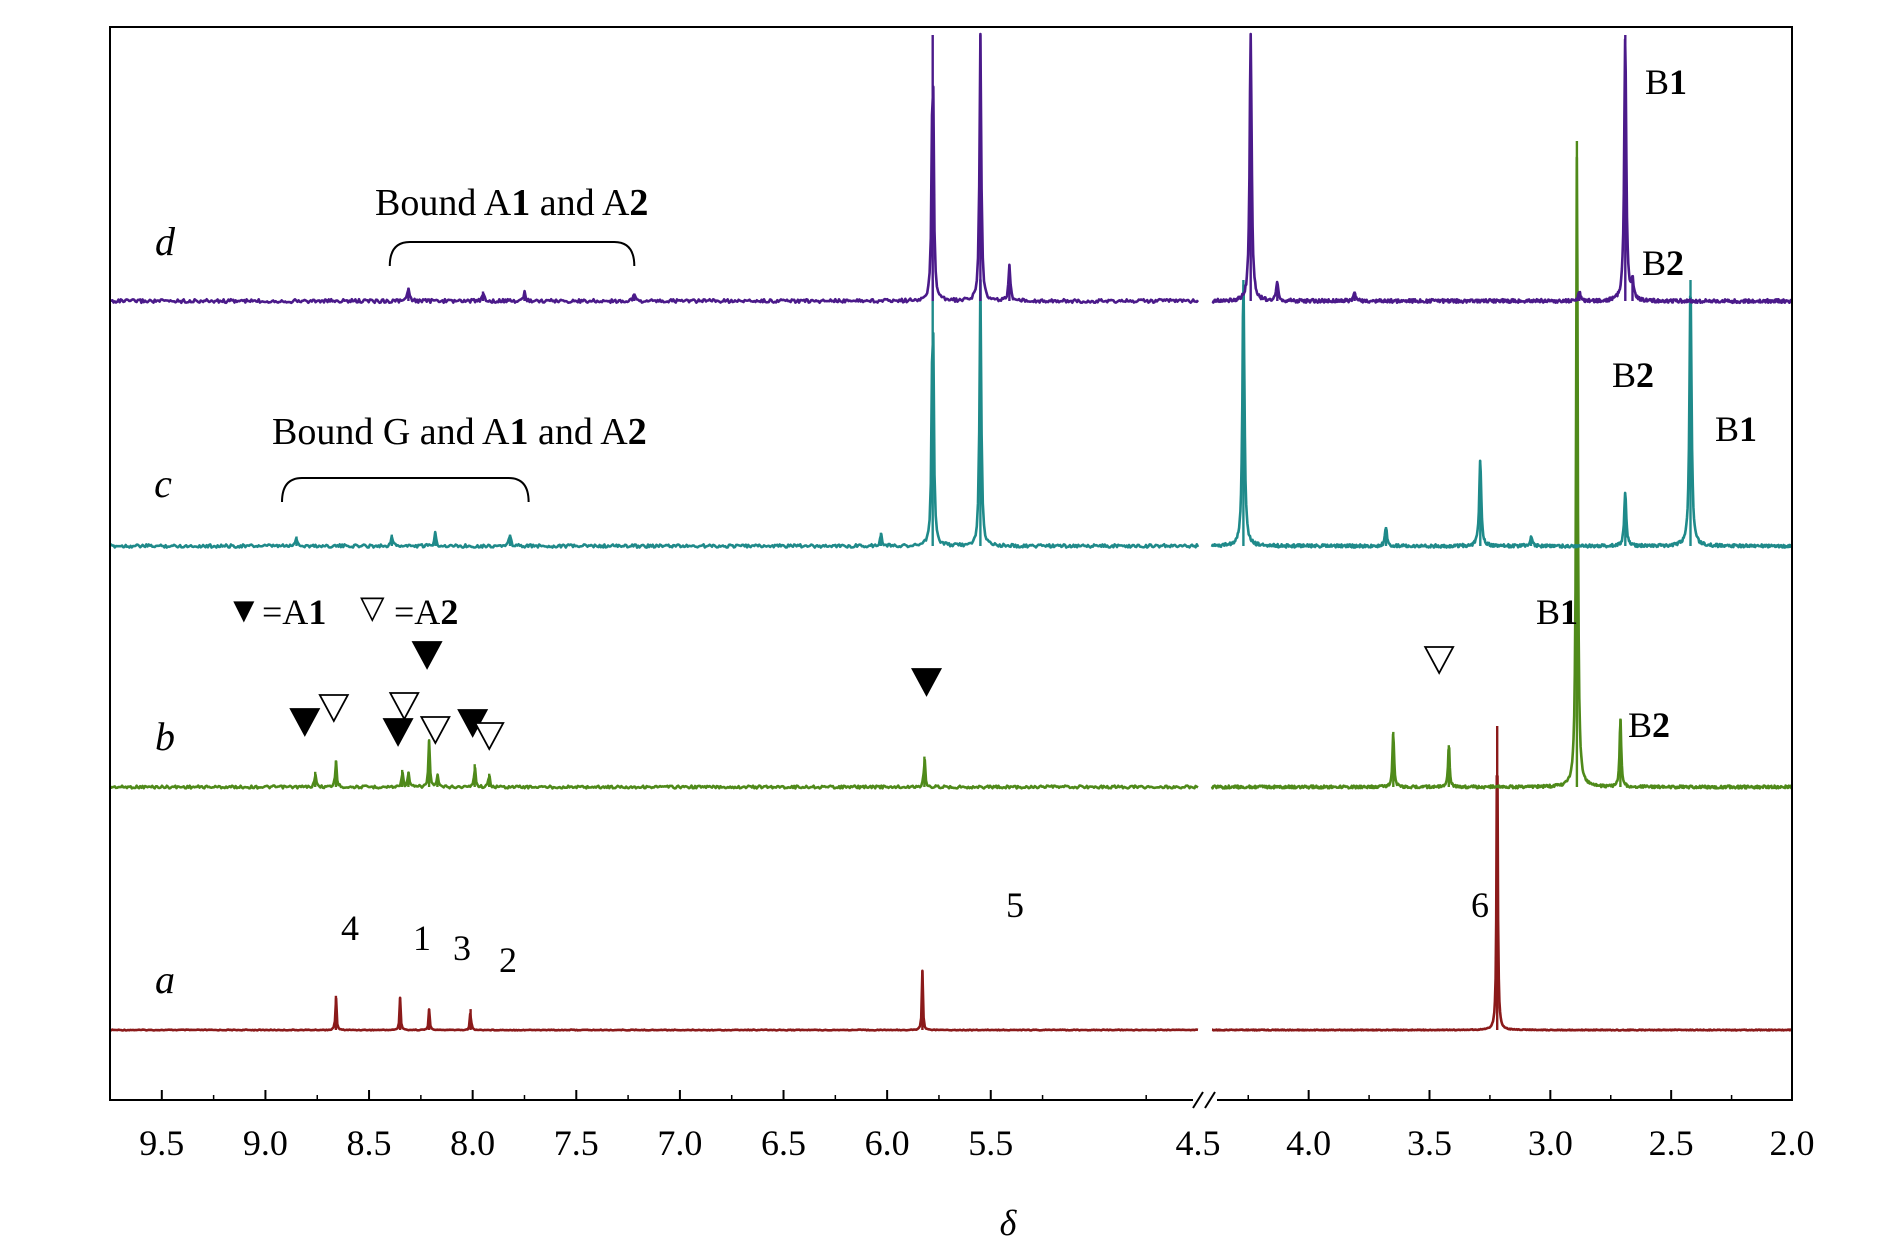  What do you see at coordinates (472, 1143) in the screenshot?
I see `x-tick-label-3: 8.0` at bounding box center [472, 1143].